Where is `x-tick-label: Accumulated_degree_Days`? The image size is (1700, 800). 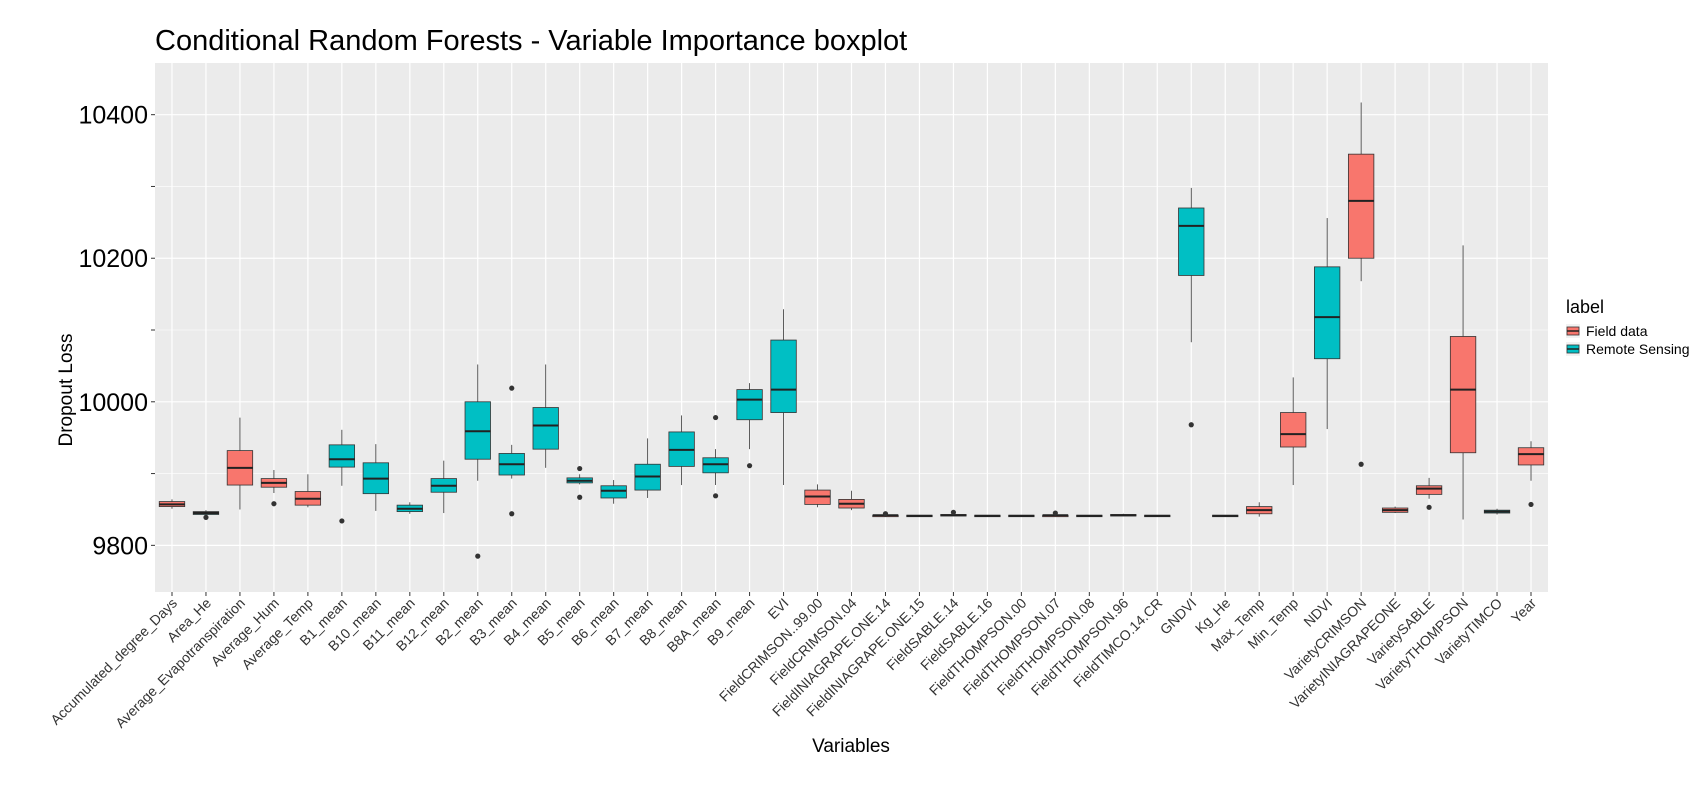 x-tick-label: Accumulated_degree_Days is located at coordinates (113, 661).